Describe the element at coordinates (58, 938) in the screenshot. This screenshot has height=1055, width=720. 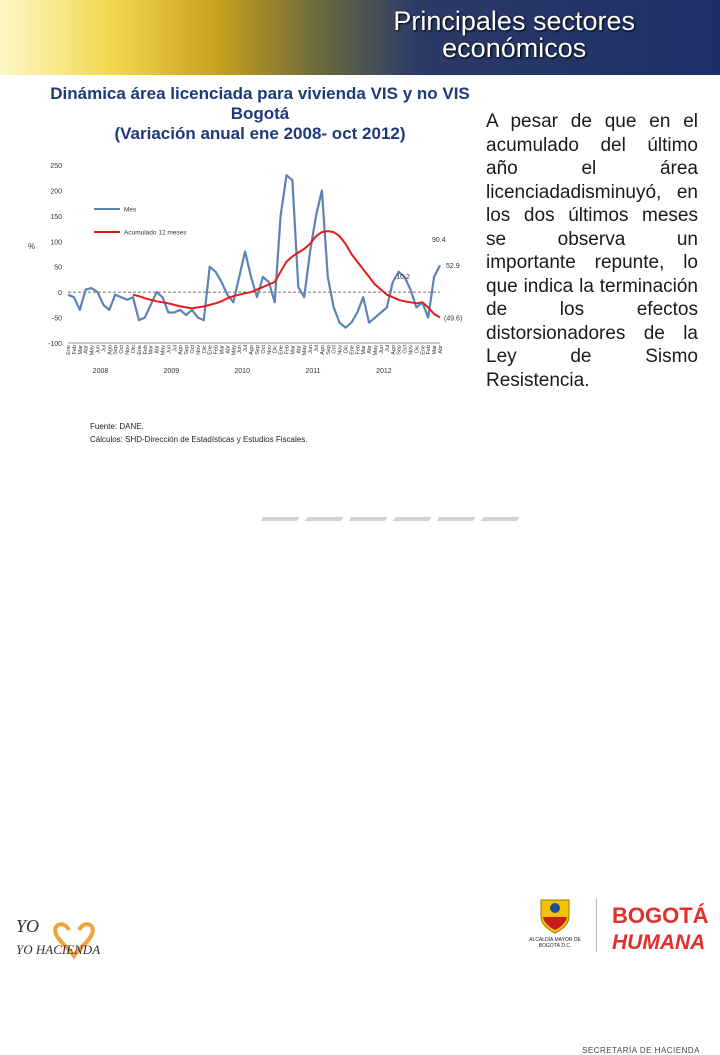
I see `yo-hacienda-logo: YO YO HACIENDA` at that location.